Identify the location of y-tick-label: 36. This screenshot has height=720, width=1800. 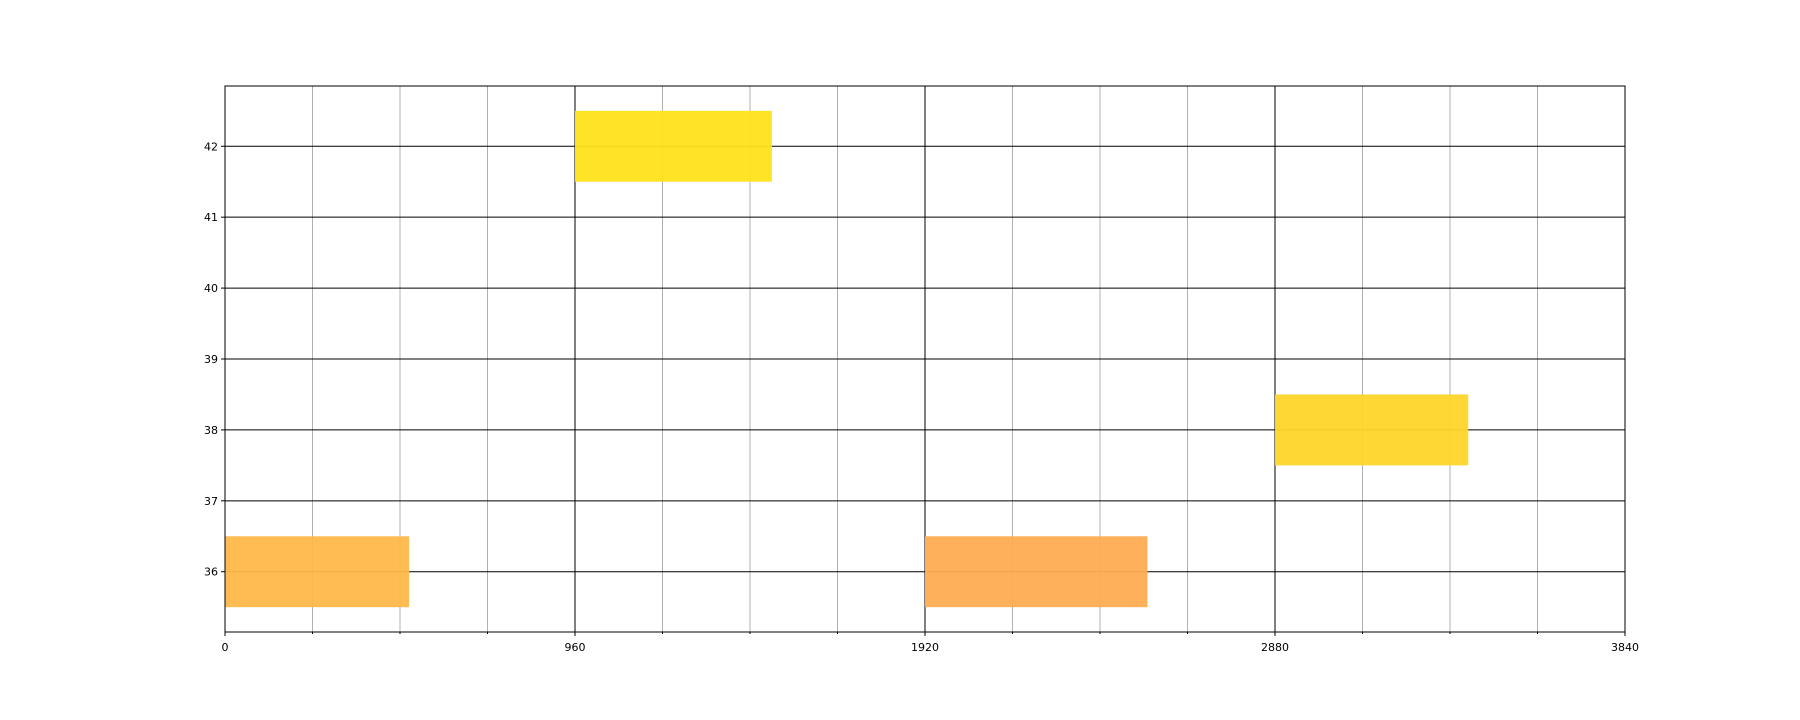
(211, 572).